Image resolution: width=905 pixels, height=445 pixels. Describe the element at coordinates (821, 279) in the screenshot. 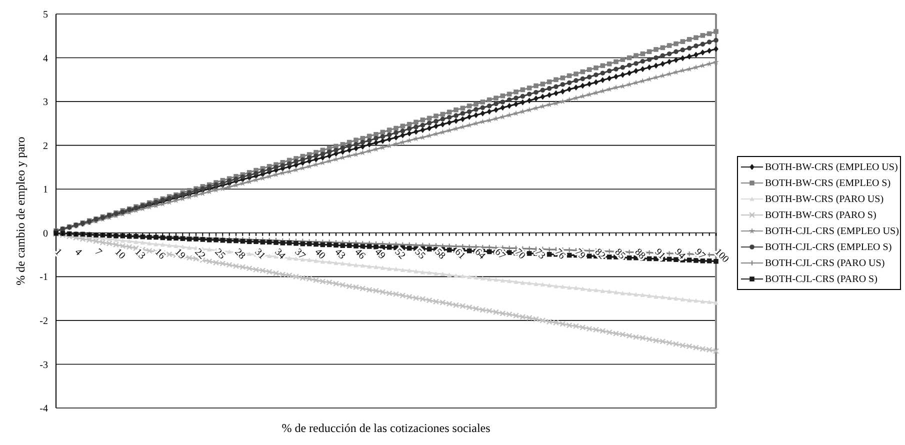

I see `legend-label: BOTH-CJL-CRS (PARO S)` at that location.